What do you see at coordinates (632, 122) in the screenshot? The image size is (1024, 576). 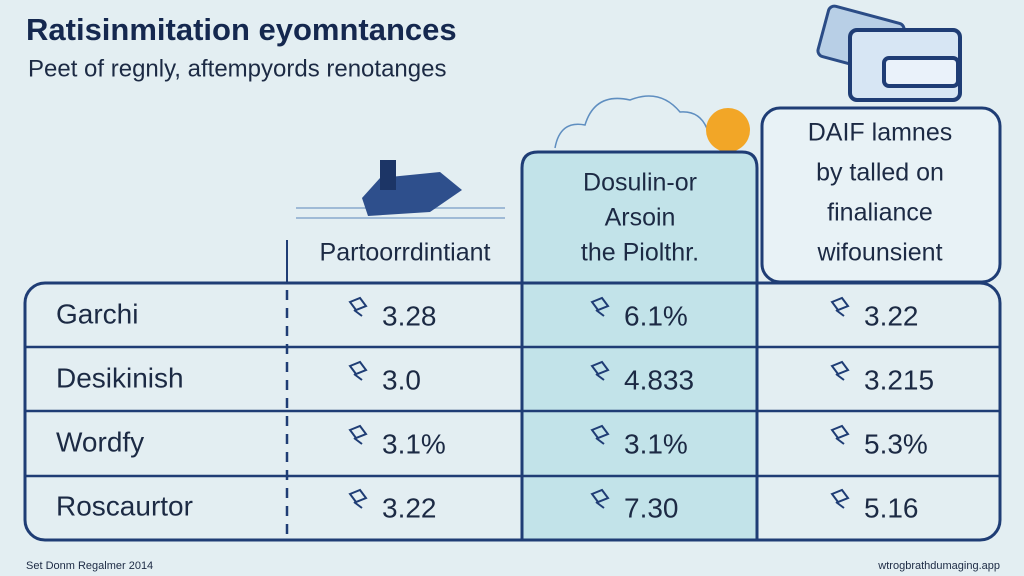 I see `cloud-icon` at bounding box center [632, 122].